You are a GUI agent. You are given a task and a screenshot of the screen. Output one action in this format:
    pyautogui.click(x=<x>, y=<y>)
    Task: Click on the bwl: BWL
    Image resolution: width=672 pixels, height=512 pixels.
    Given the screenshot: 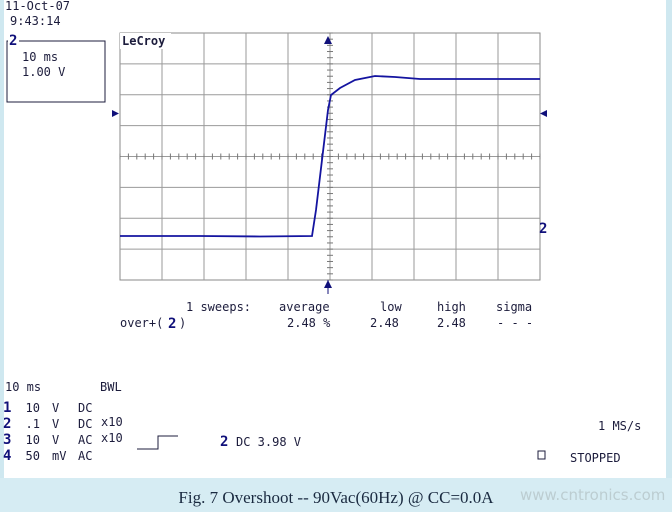 What is the action you would take?
    pyautogui.click(x=111, y=387)
    